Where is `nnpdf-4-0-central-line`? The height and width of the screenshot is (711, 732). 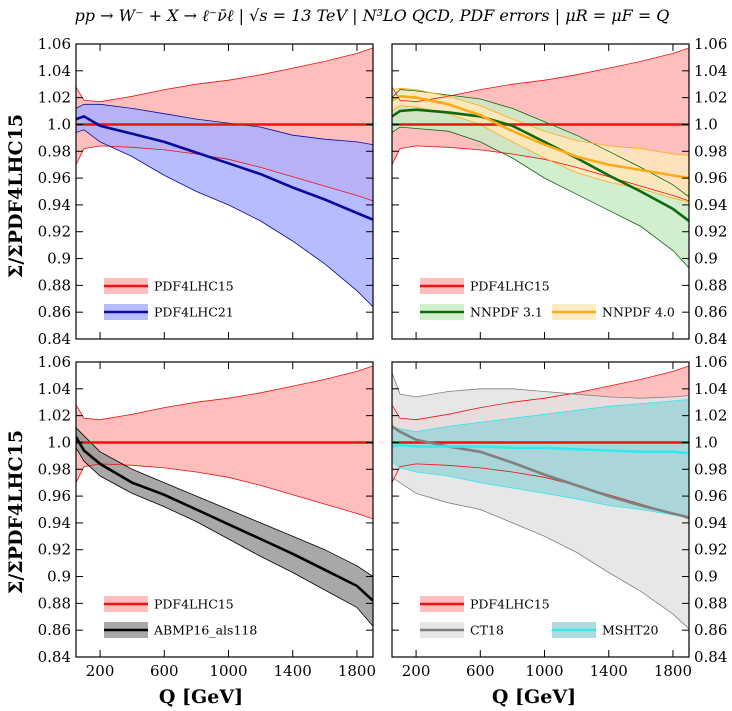
nnpdf-4-0-central-line is located at coordinates (540, 137).